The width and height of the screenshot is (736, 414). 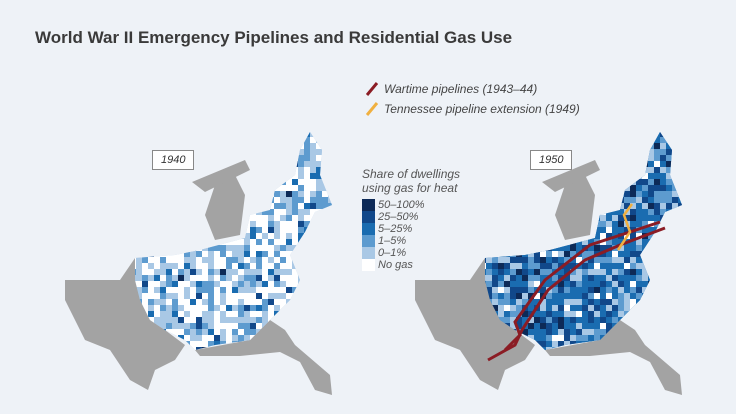 I want to click on scale-title-1: Share of dwellings, so click(x=411, y=174).